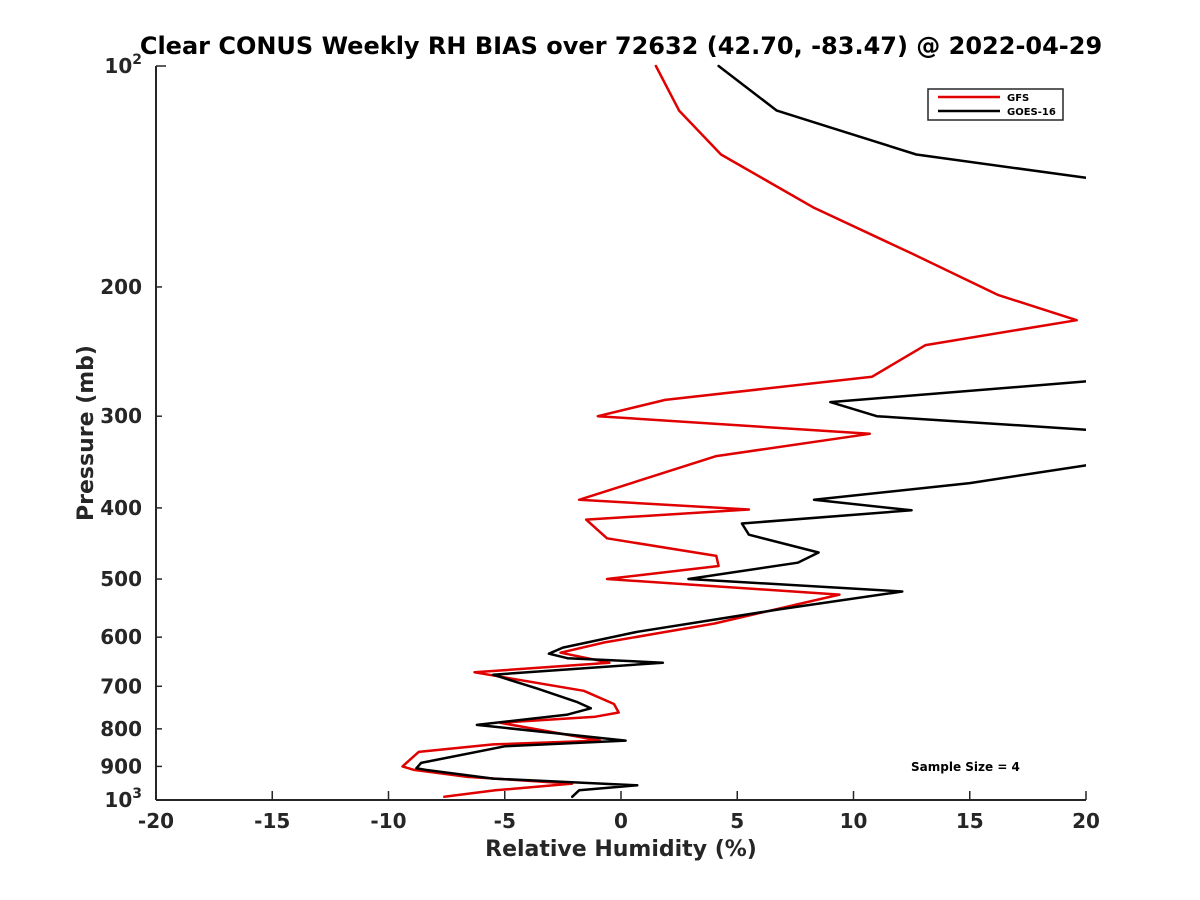  I want to click on y-tick-label: 300, so click(121, 416).